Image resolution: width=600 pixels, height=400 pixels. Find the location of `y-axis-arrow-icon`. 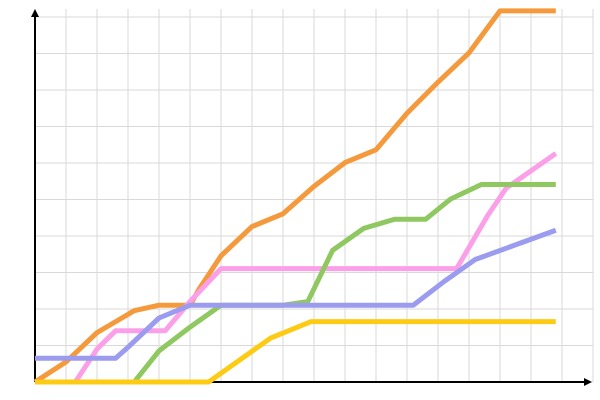

y-axis-arrow-icon is located at coordinates (35, 13).